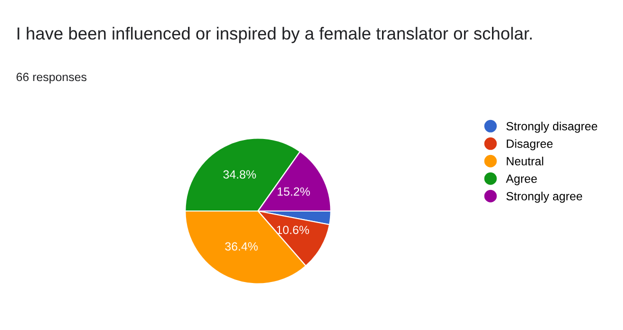 Image resolution: width=623 pixels, height=330 pixels. What do you see at coordinates (293, 230) in the screenshot?
I see `data-label: 10.6%` at bounding box center [293, 230].